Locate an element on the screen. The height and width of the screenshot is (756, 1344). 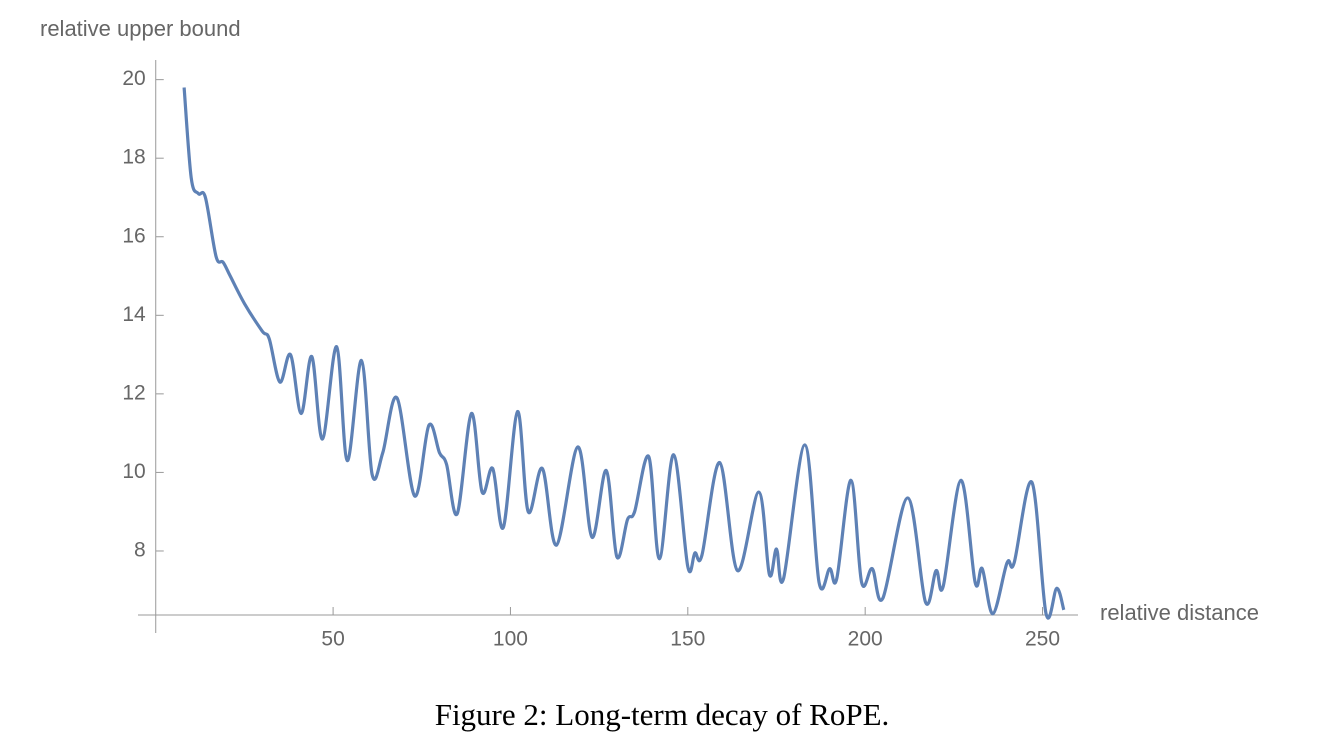
x-tick-label: 200 is located at coordinates (865, 639).